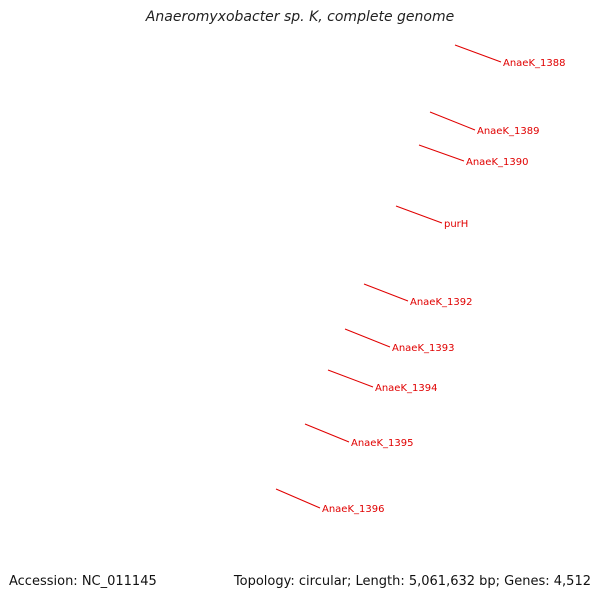 The image size is (600, 600). What do you see at coordinates (423, 348) in the screenshot?
I see `gene-label: AnaeK_1393` at bounding box center [423, 348].